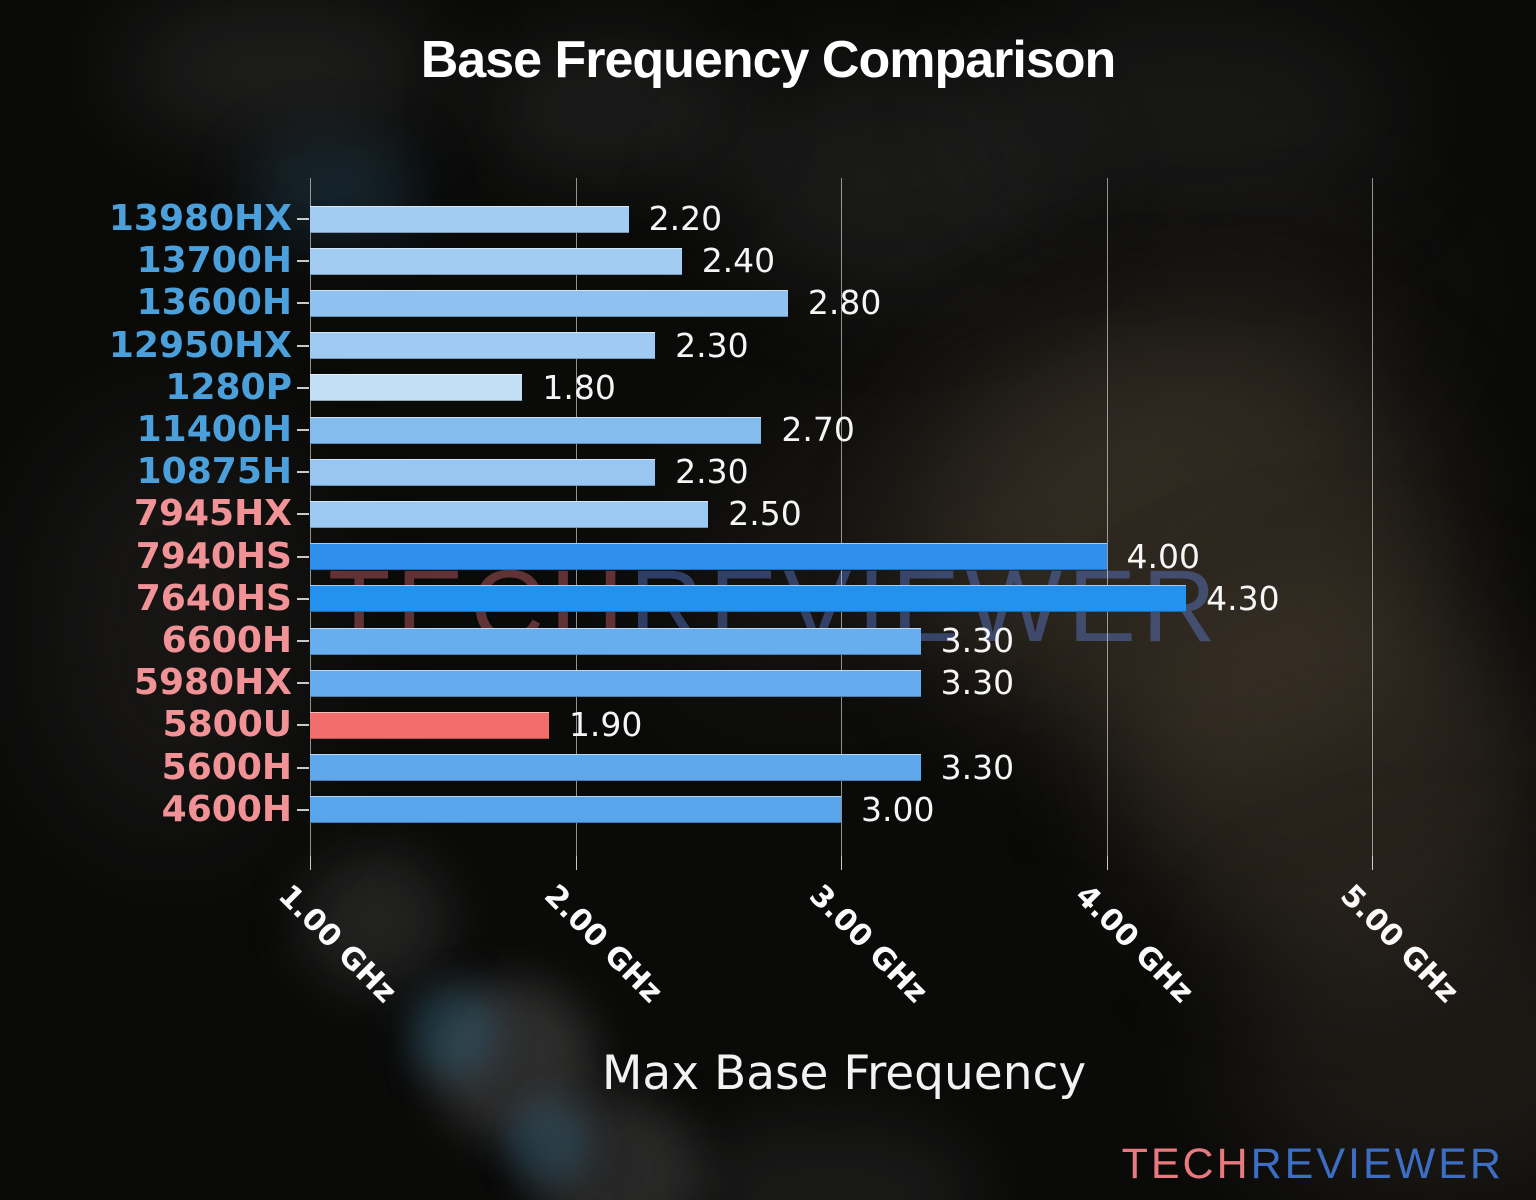  Describe the element at coordinates (226, 640) in the screenshot. I see `category-label: 6600H` at that location.